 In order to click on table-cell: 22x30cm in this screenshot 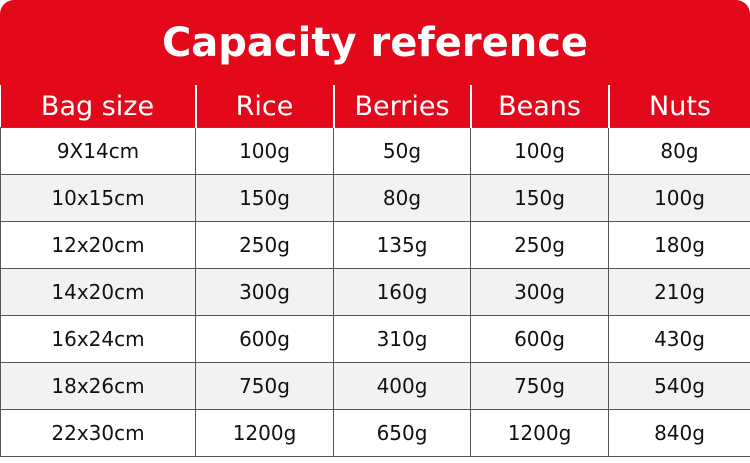, I will do `click(98, 433)`.